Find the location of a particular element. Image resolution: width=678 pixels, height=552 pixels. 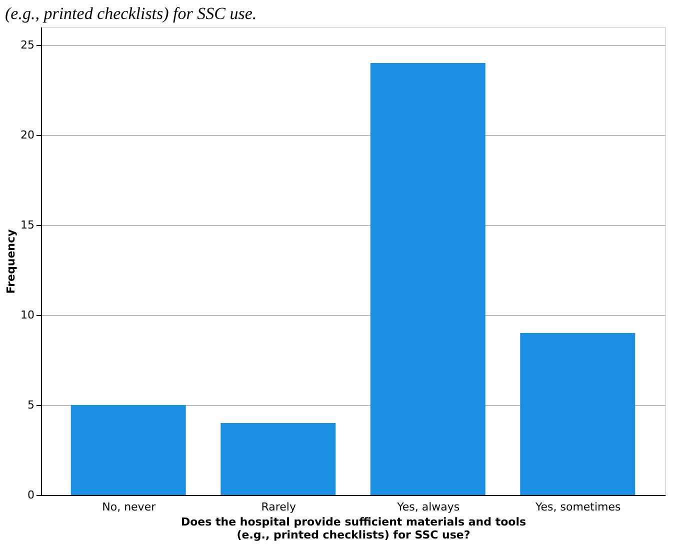

x-tick-label: Yes, sometimes is located at coordinates (578, 507).